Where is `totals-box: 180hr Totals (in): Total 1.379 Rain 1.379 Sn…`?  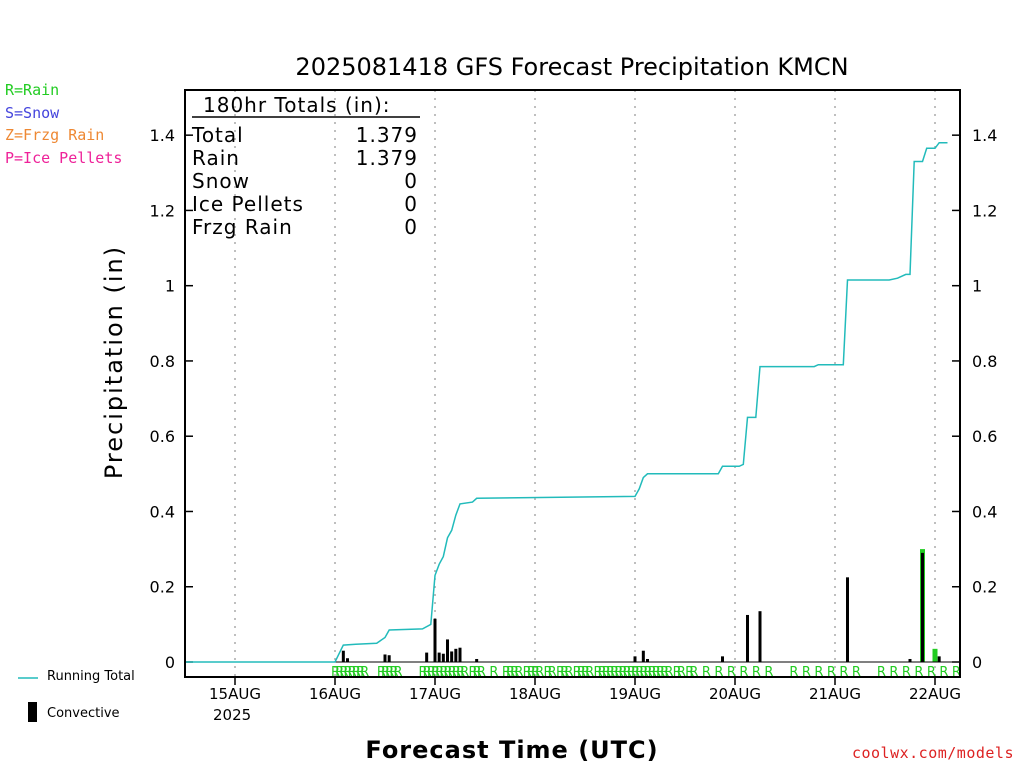
totals-box: 180hr Totals (in): Total 1.379 Rain 1.379 Sn… is located at coordinates (305, 166).